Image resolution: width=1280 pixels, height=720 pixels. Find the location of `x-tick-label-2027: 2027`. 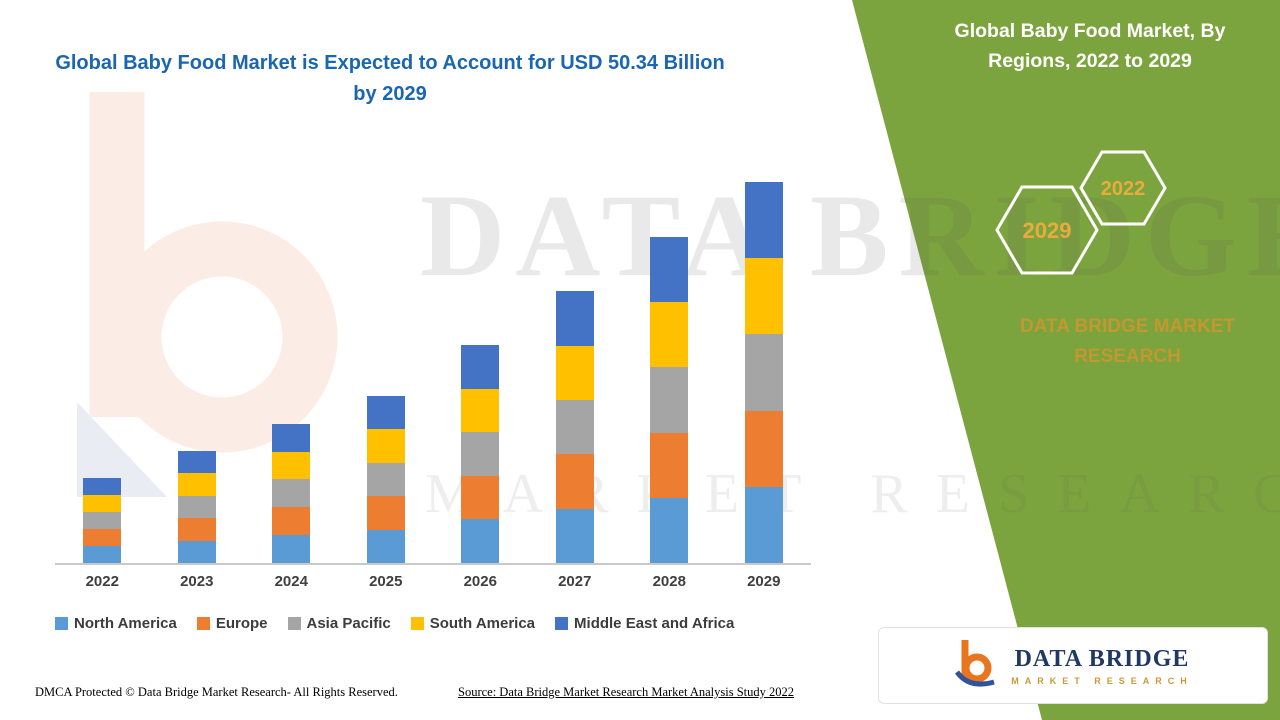

x-tick-label-2027: 2027 is located at coordinates (575, 581).